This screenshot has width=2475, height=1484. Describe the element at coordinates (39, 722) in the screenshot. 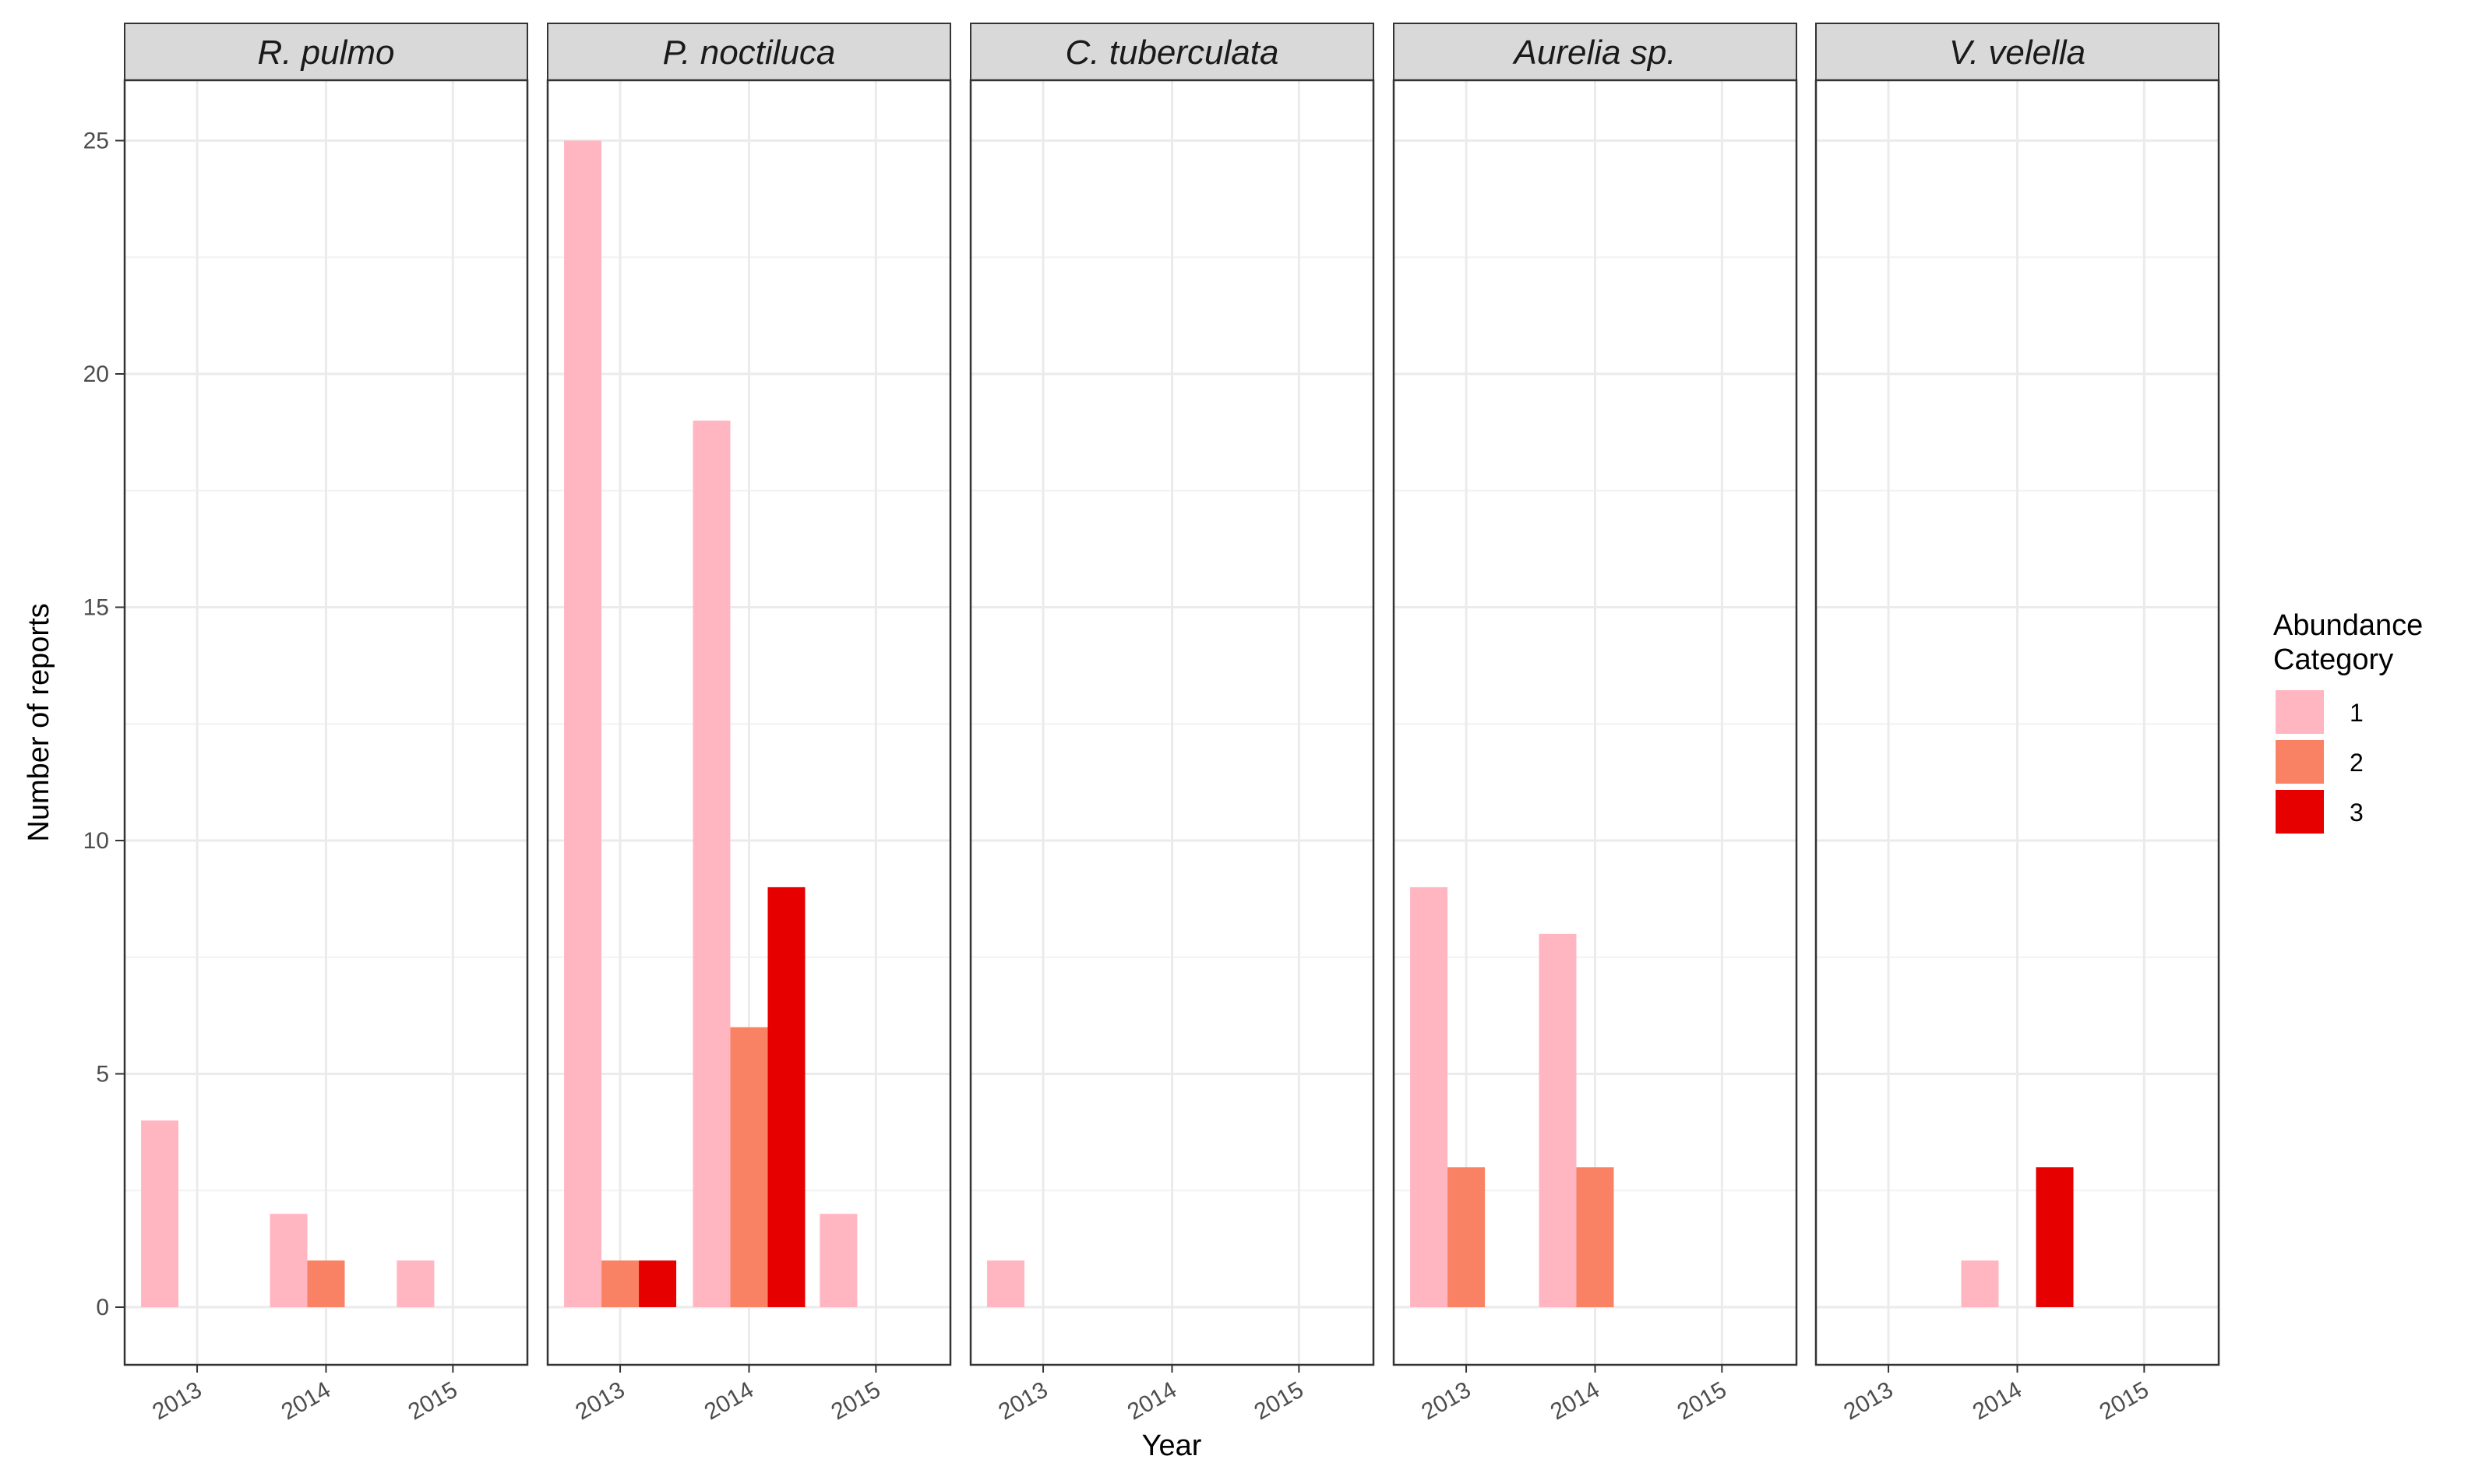

I see `y-axis-title: Number of reports` at that location.